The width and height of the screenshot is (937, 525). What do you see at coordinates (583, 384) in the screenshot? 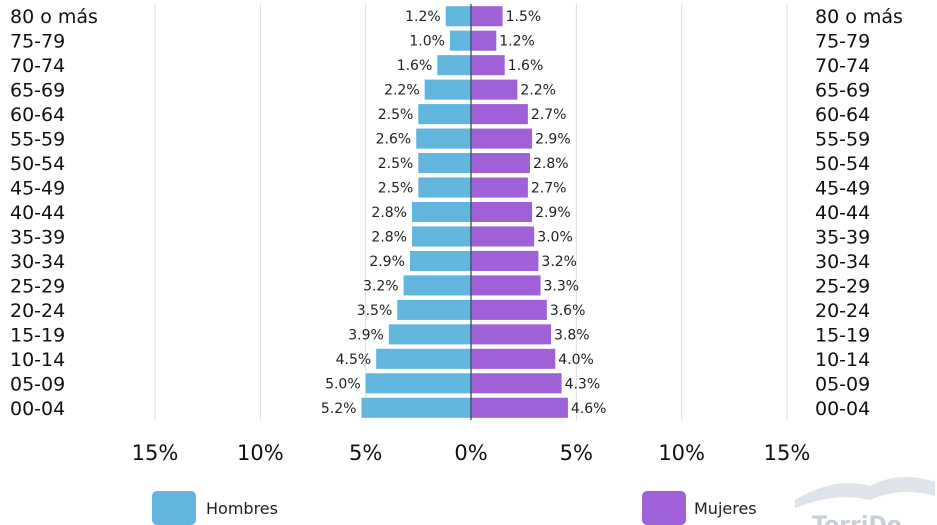
I see `value-label-mujeres: 4.3%` at bounding box center [583, 384].